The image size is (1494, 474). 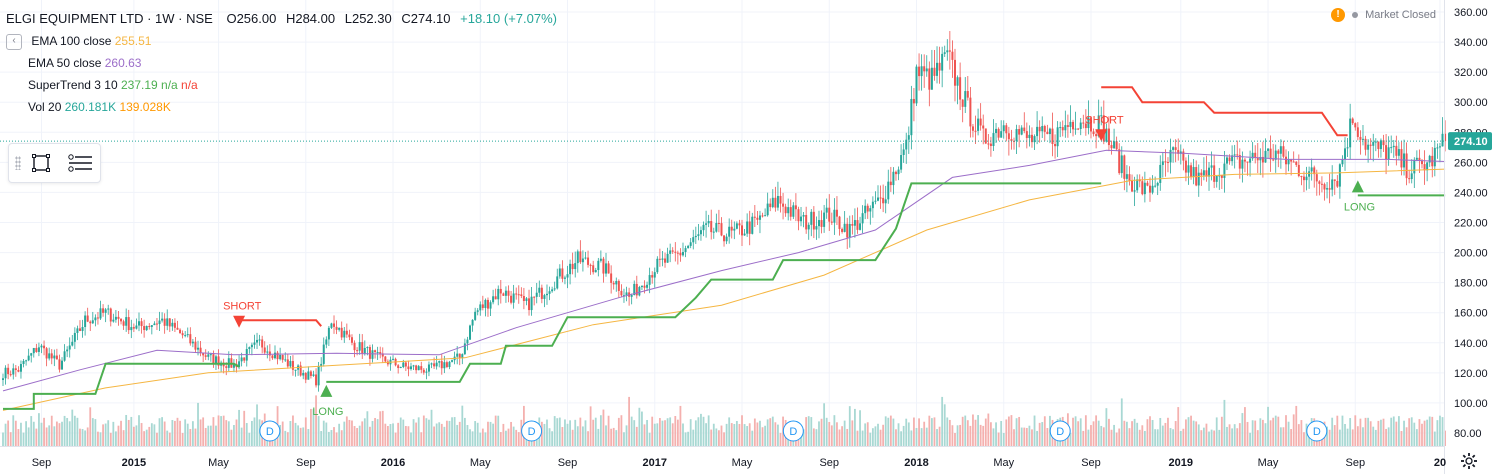 What do you see at coordinates (281, 41) in the screenshot?
I see `ema100-row: ‹ EMA 100 close 255.51` at bounding box center [281, 41].